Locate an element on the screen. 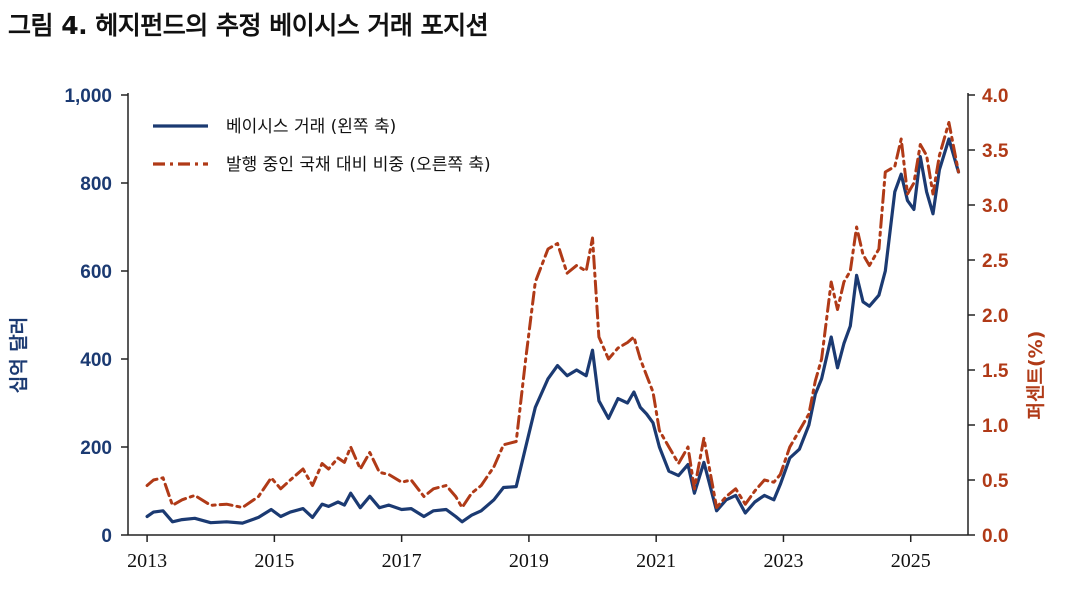 The height and width of the screenshot is (610, 1065). legend: 베이시스 거래 (왼쪽 축) 발행 중인 국채 대비 비중 (오른쪽 축) is located at coordinates (322, 146).